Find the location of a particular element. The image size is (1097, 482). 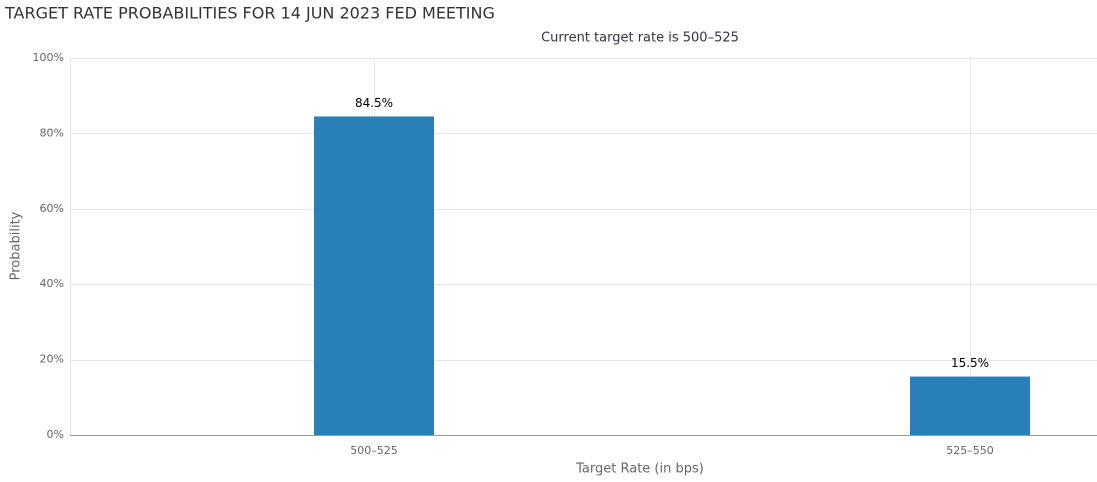

y-tick-label: 80% is located at coordinates (52, 132).